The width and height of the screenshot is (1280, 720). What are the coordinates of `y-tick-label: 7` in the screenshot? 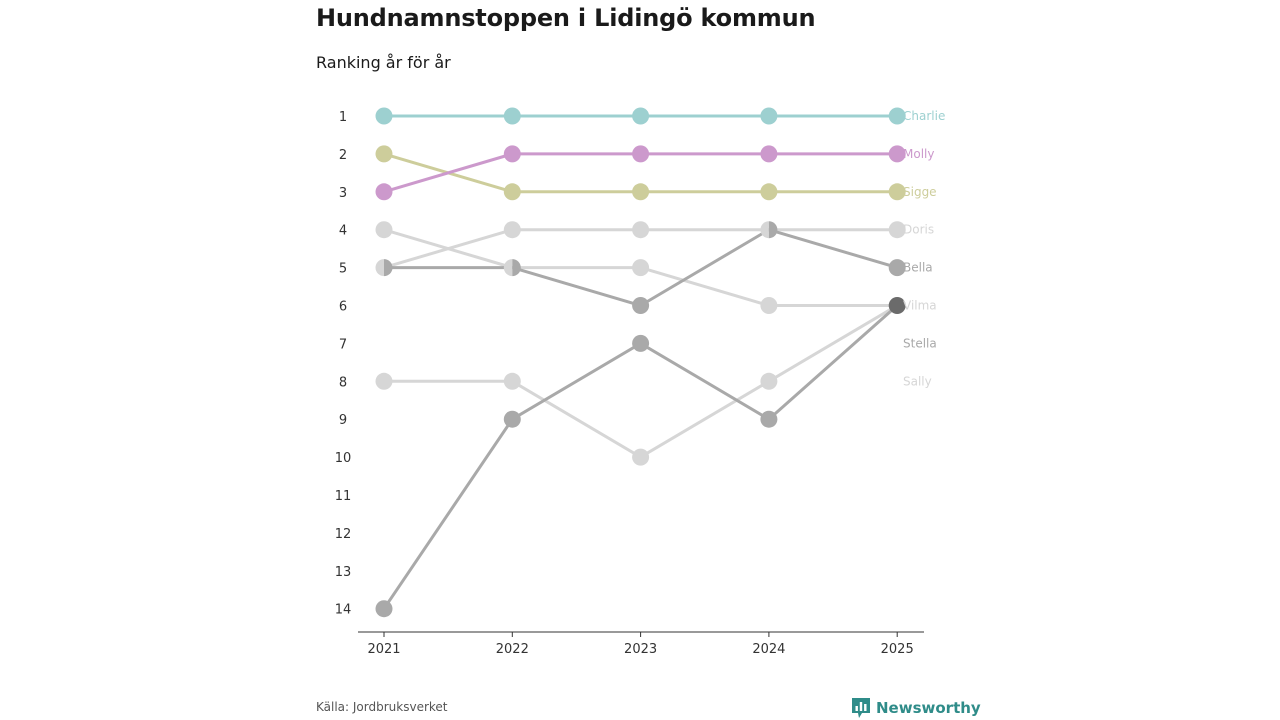 It's located at (343, 344).